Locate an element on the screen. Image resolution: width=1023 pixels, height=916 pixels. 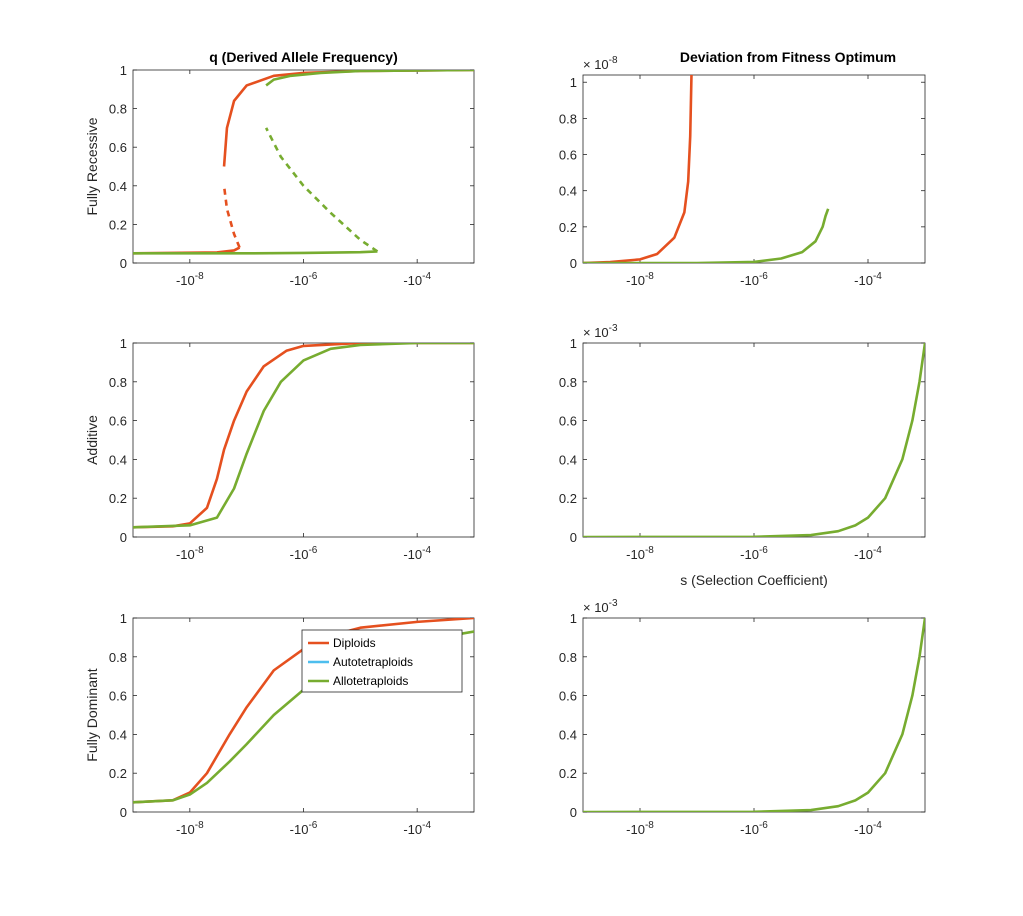
legend-entry: Diploids is located at coordinates (354, 643).